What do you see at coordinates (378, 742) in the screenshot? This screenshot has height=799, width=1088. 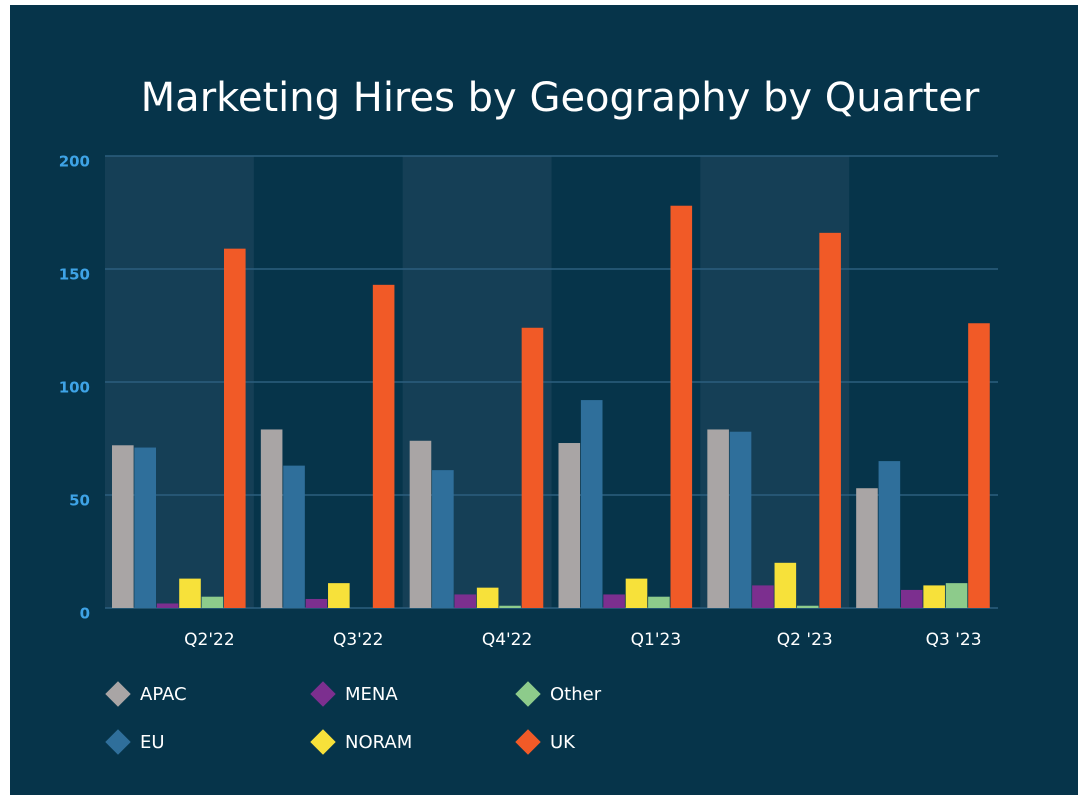 I see `legend-label: NORAM` at bounding box center [378, 742].